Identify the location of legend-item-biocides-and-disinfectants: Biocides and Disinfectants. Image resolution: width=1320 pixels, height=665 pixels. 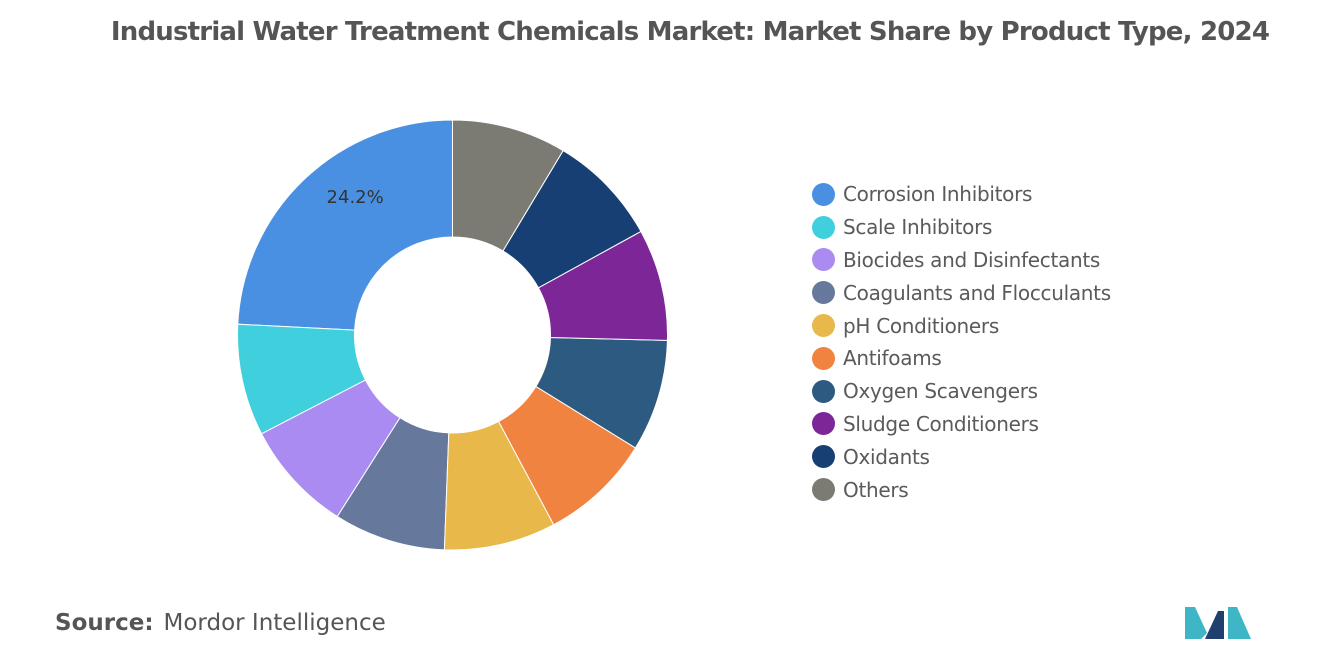
(961, 260).